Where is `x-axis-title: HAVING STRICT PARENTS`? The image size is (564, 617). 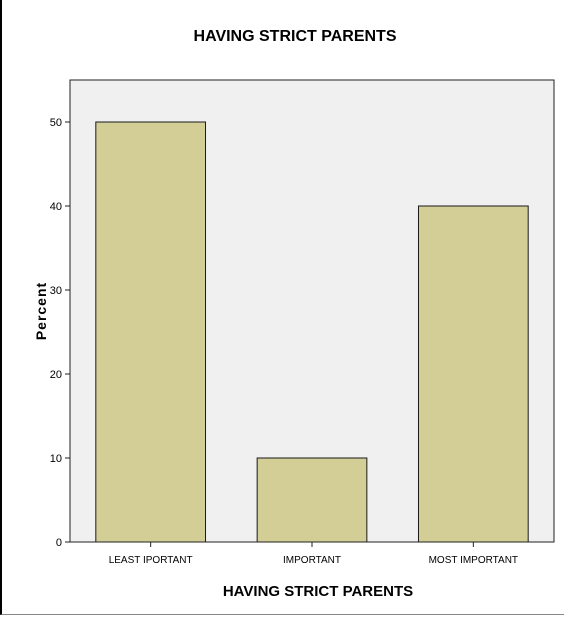 x-axis-title: HAVING STRICT PARENTS is located at coordinates (318, 591).